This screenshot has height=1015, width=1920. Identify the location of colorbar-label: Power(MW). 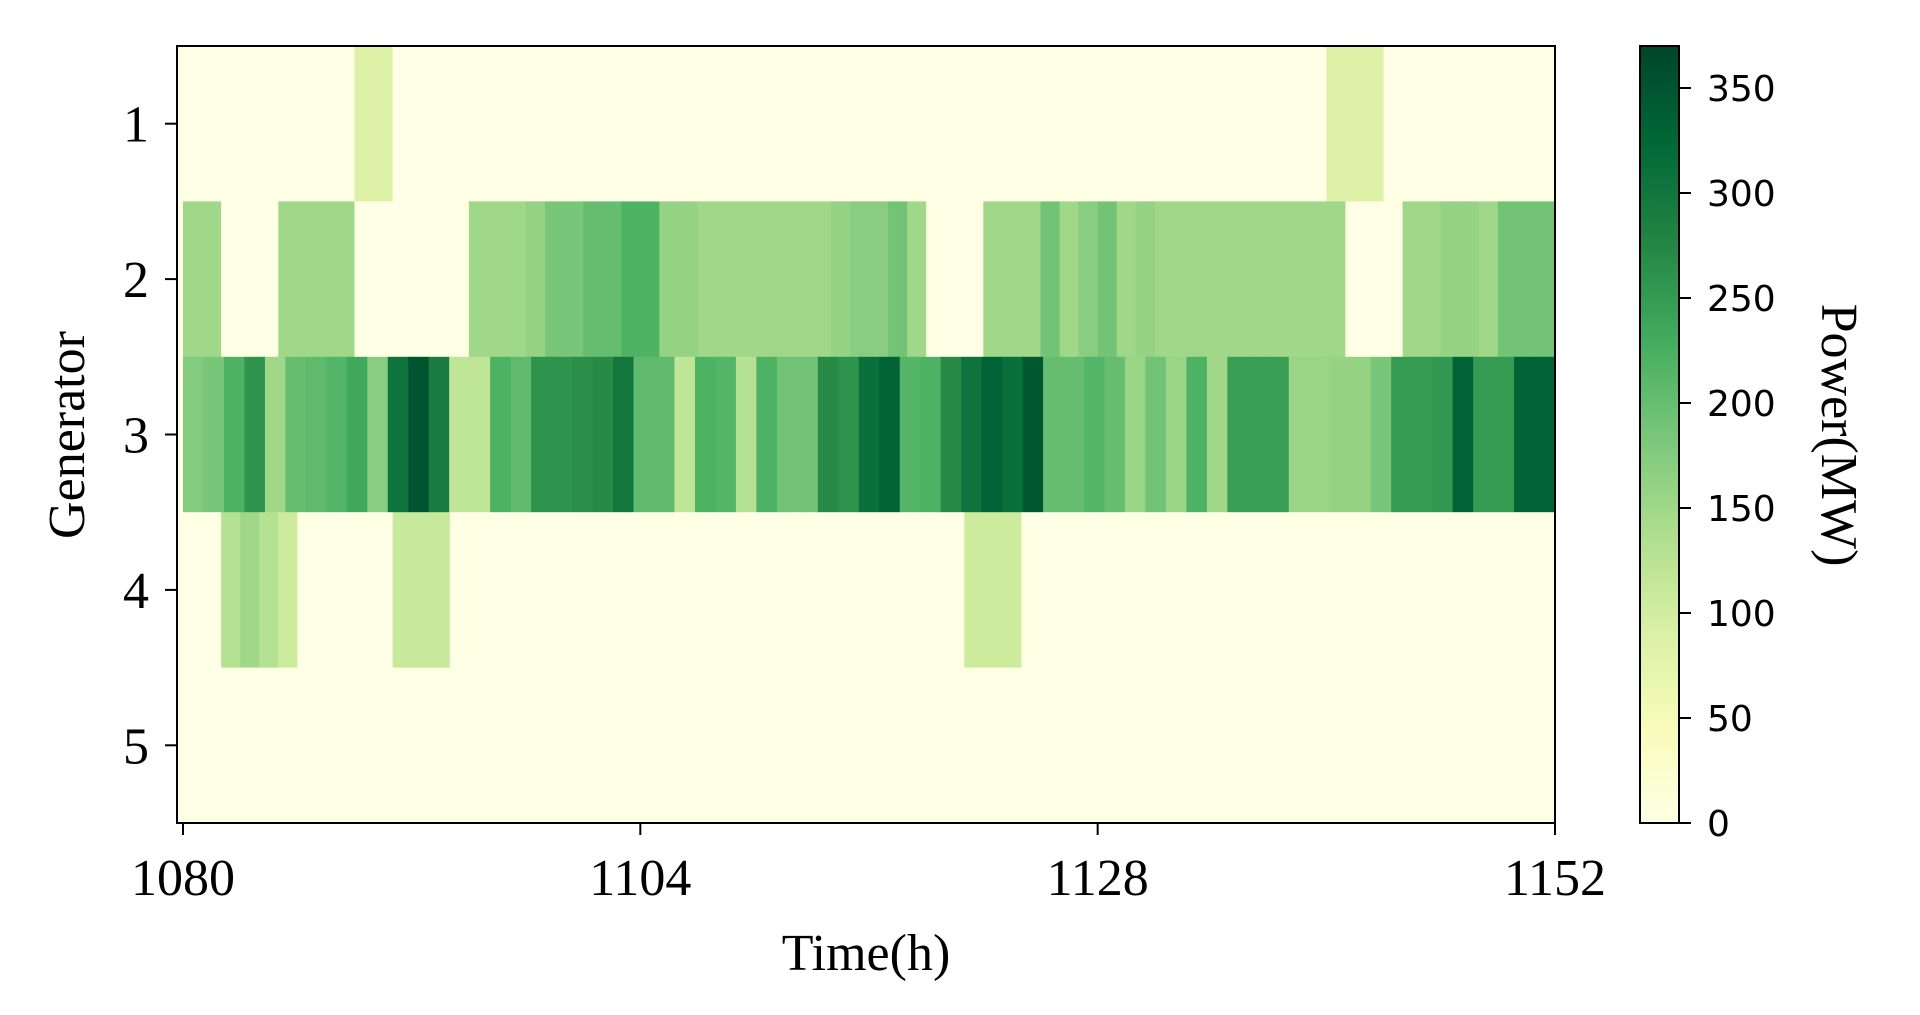
(1838, 435).